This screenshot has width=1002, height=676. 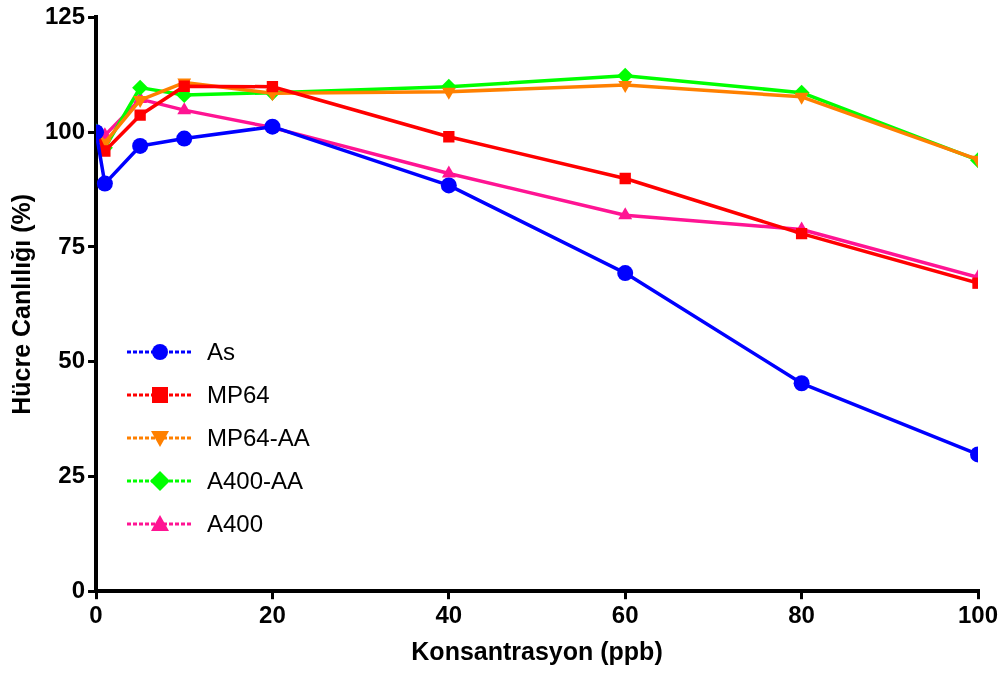 What do you see at coordinates (978, 615) in the screenshot?
I see `x-tick-label: 100` at bounding box center [978, 615].